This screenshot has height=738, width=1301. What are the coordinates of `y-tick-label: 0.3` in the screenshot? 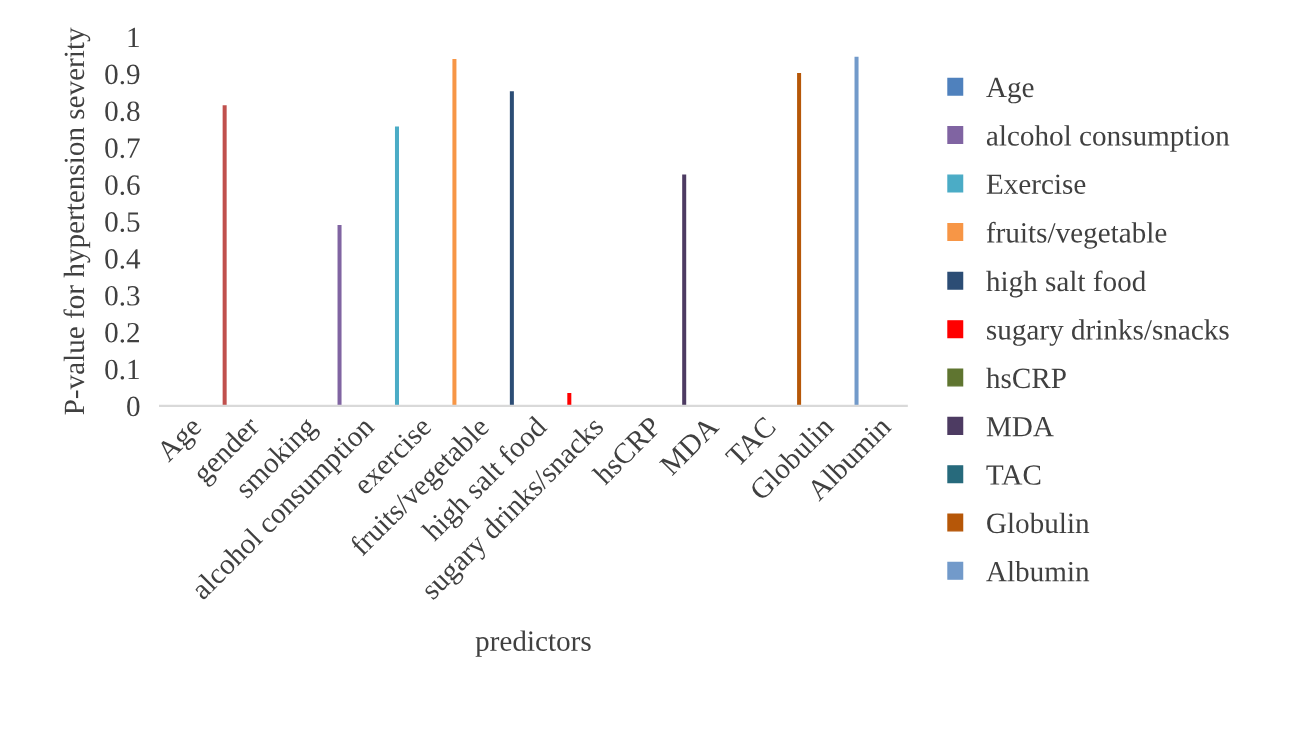 It's located at (122, 295).